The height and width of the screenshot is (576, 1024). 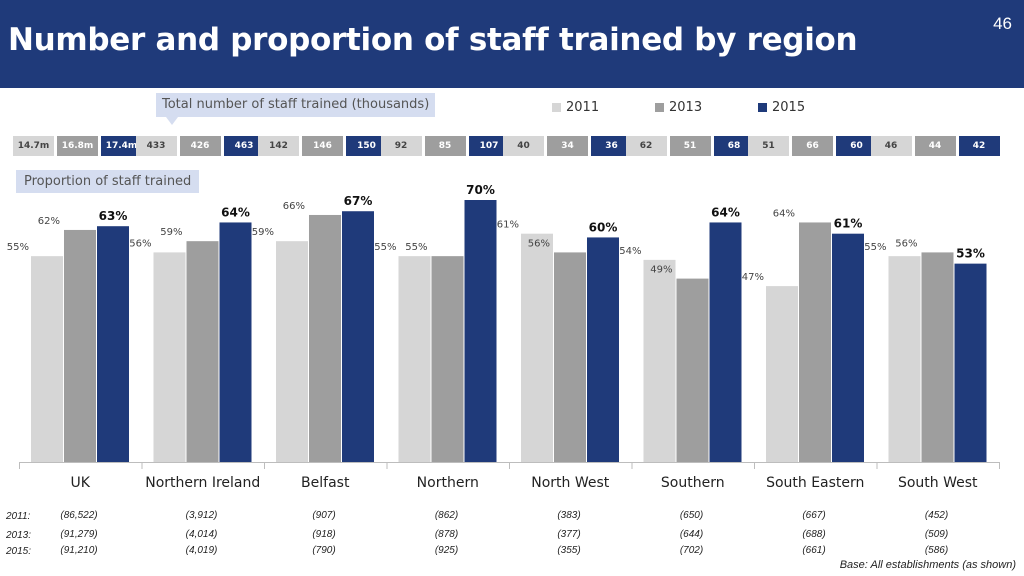 I want to click on base-row-label-0: 2011:, so click(x=18, y=516).